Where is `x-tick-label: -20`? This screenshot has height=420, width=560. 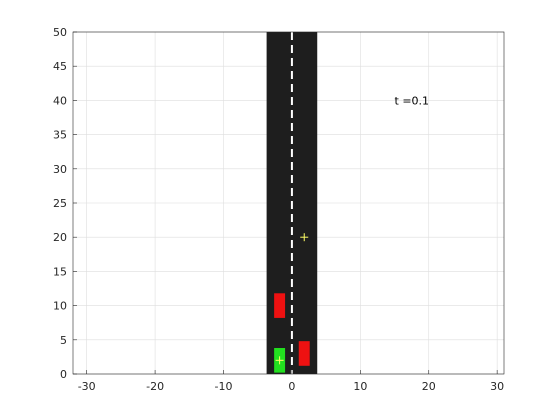
x-tick-label: -20 is located at coordinates (155, 386).